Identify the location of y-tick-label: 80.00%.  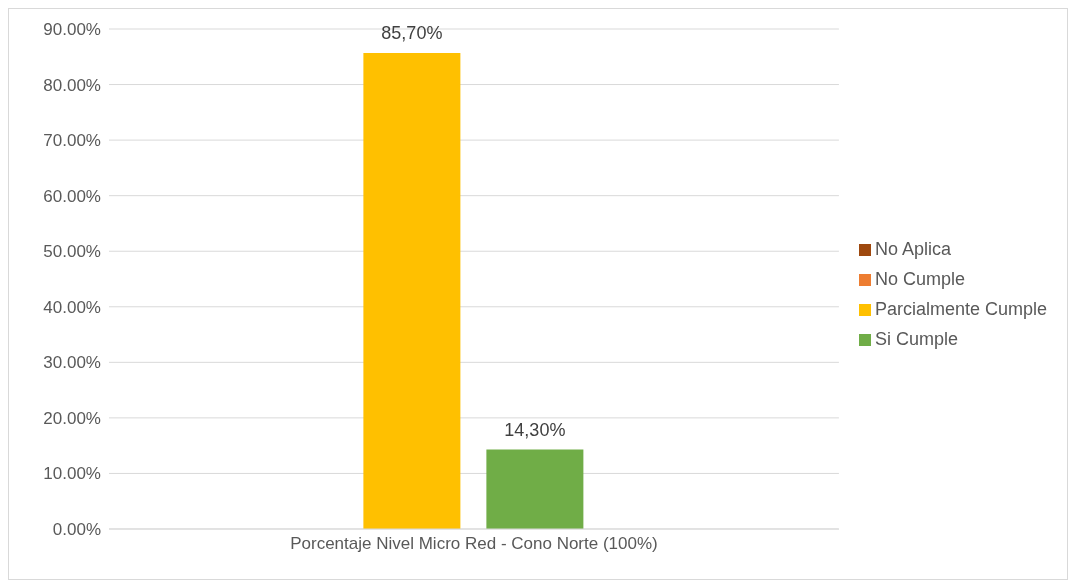
(72, 85).